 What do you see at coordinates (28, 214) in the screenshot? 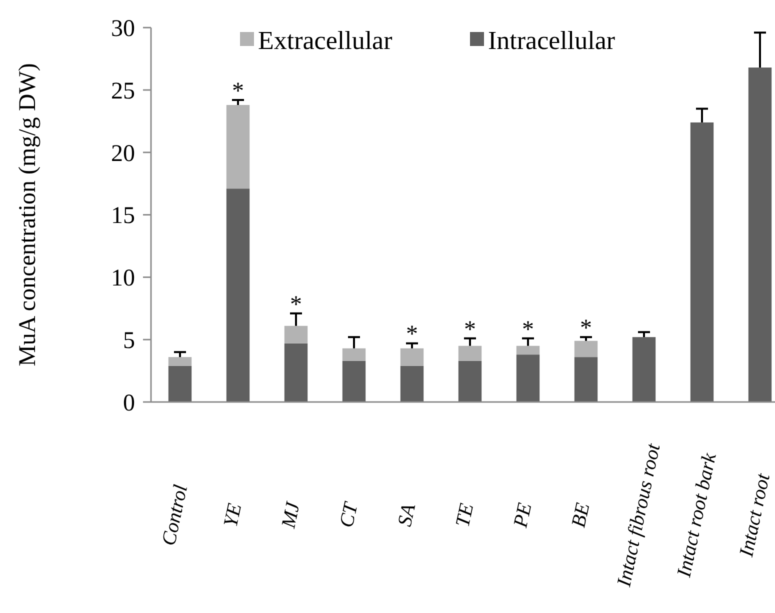
I see `y-axis-title: MuA concentration (mg/g DW)` at bounding box center [28, 214].